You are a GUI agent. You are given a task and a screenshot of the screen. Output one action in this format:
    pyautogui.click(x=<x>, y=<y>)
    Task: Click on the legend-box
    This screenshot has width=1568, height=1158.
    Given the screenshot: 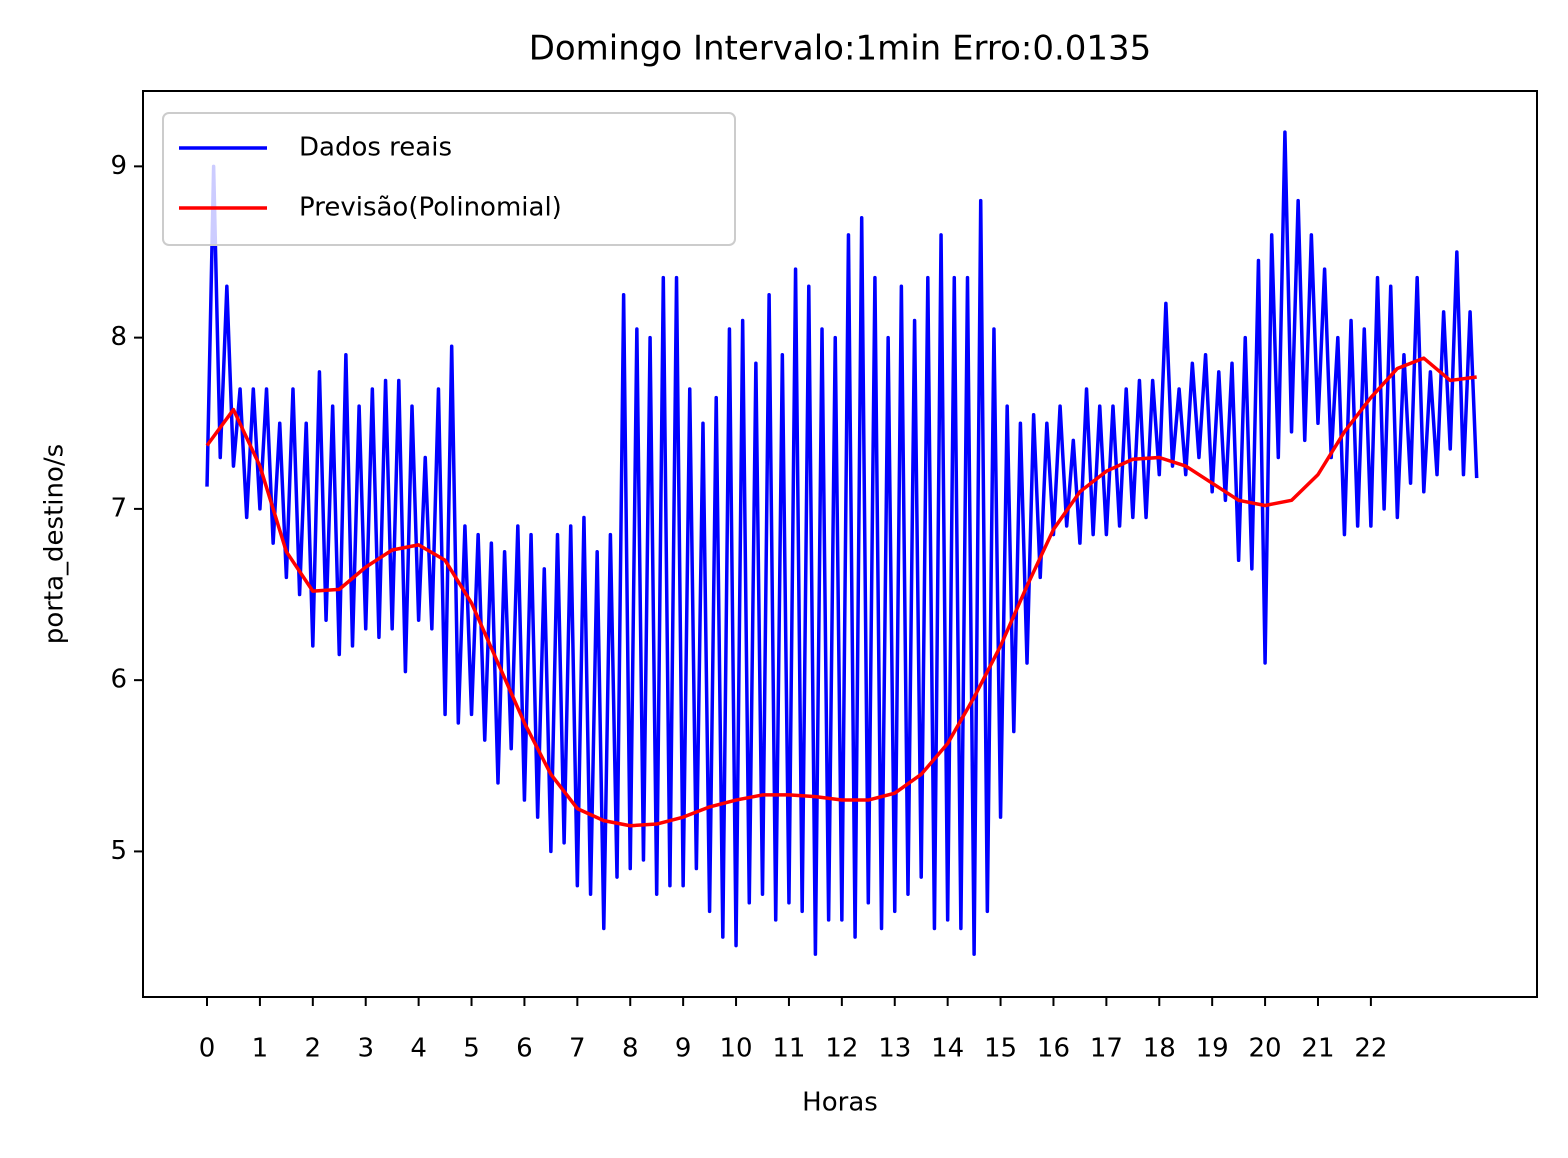 What is the action you would take?
    pyautogui.click(x=449, y=179)
    